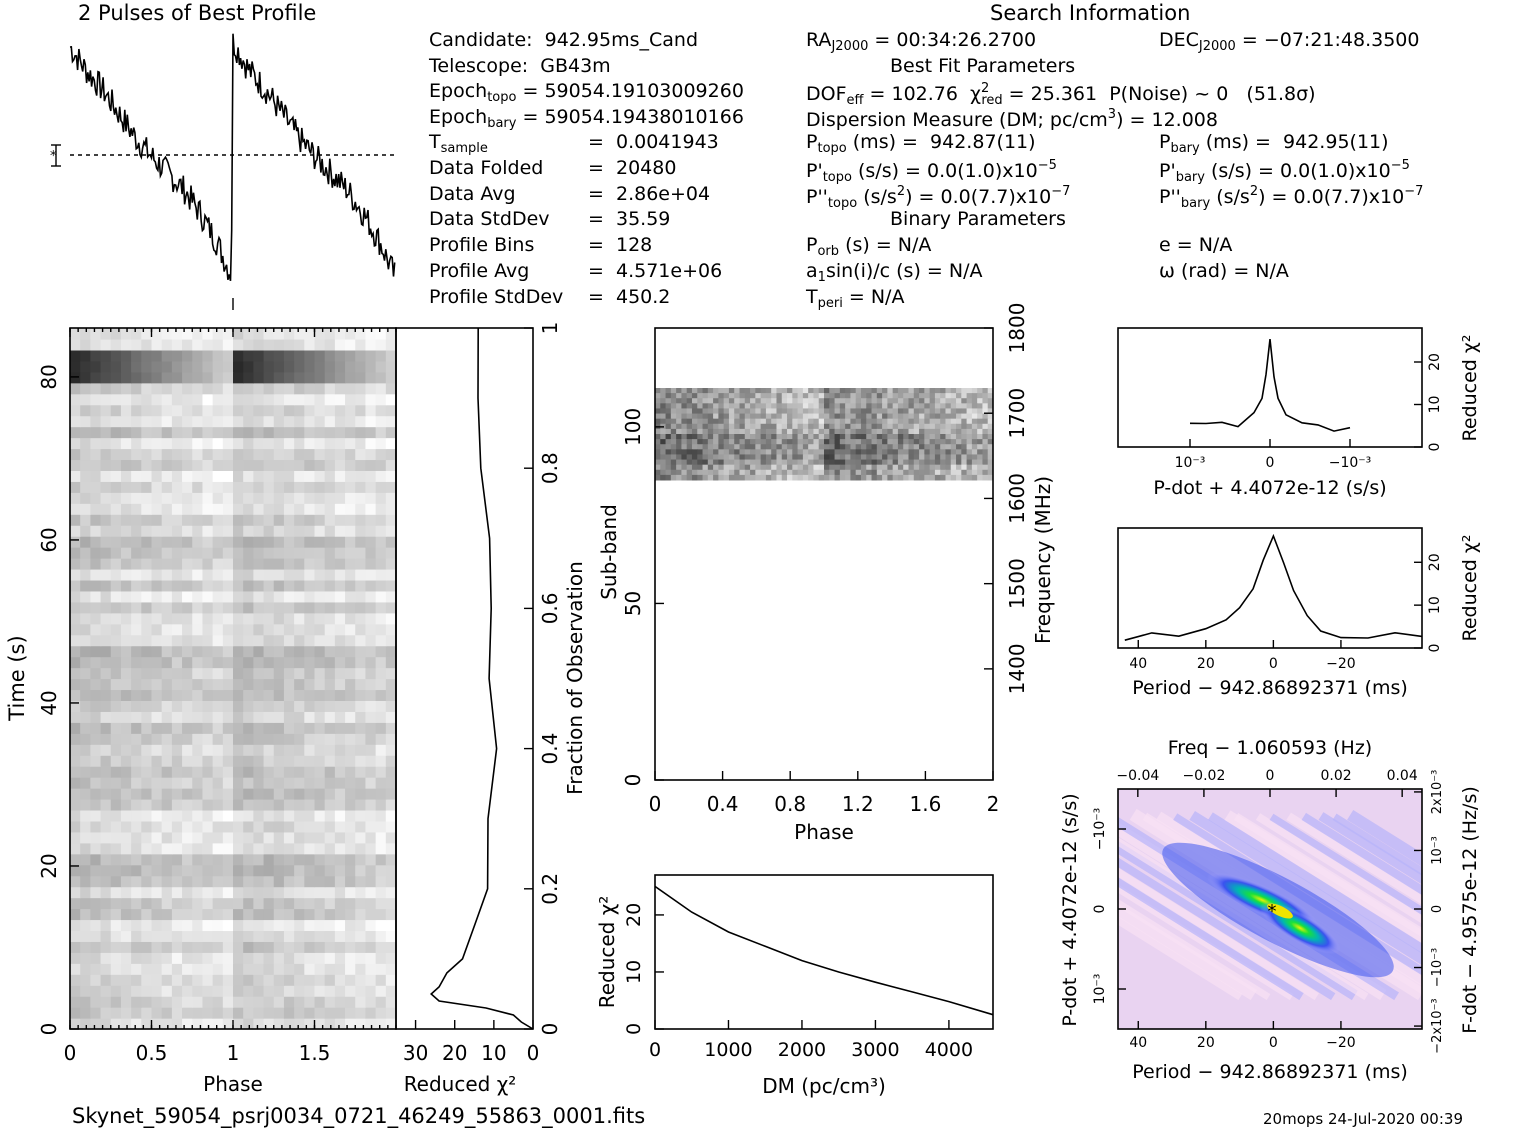  Describe the element at coordinates (550, 328) in the screenshot. I see `rc-ytick-label: 1` at that location.